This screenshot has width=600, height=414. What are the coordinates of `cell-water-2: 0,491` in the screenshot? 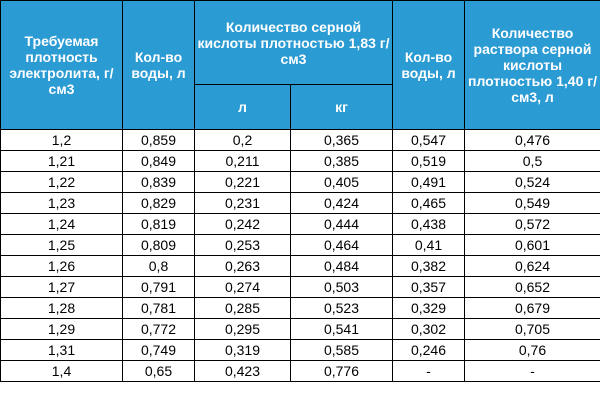 It's located at (428, 182).